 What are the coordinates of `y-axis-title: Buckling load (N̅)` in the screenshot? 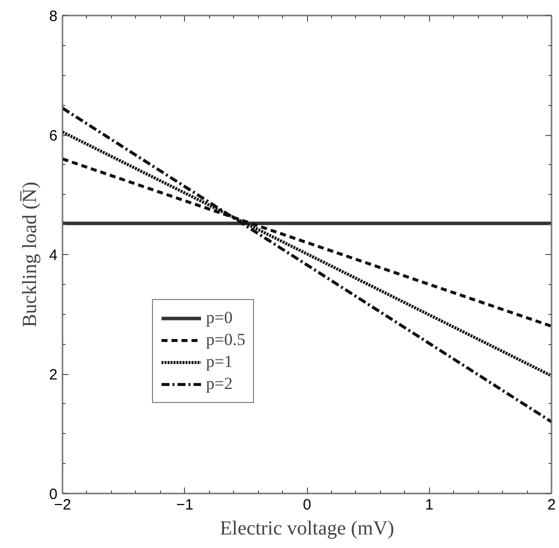 It's located at (30, 255).